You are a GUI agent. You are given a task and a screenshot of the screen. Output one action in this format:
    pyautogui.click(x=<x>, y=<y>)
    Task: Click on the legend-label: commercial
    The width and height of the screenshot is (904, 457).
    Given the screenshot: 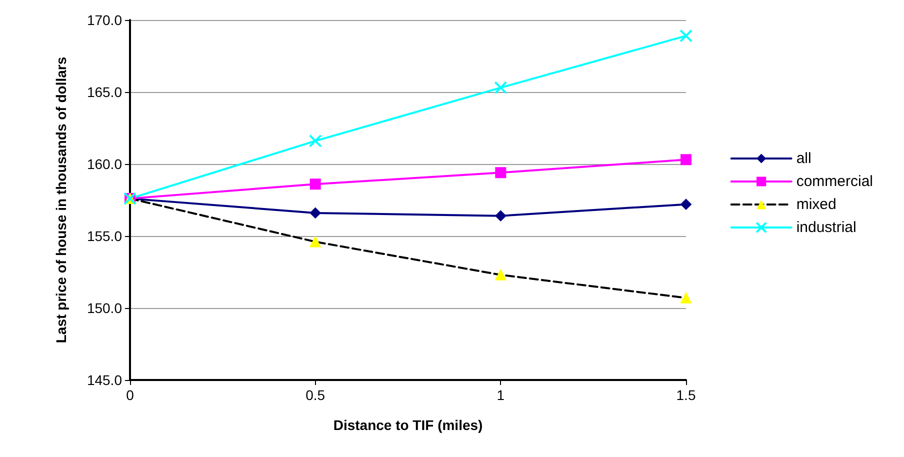 What is the action you would take?
    pyautogui.click(x=835, y=181)
    